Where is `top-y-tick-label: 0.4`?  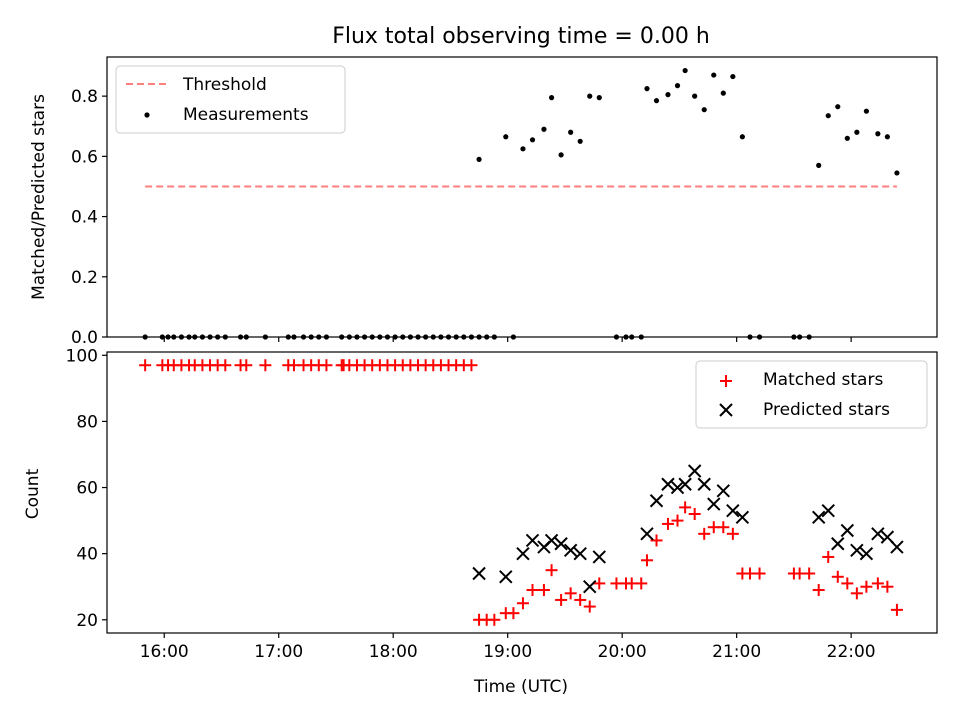 top-y-tick-label: 0.4 is located at coordinates (84, 218).